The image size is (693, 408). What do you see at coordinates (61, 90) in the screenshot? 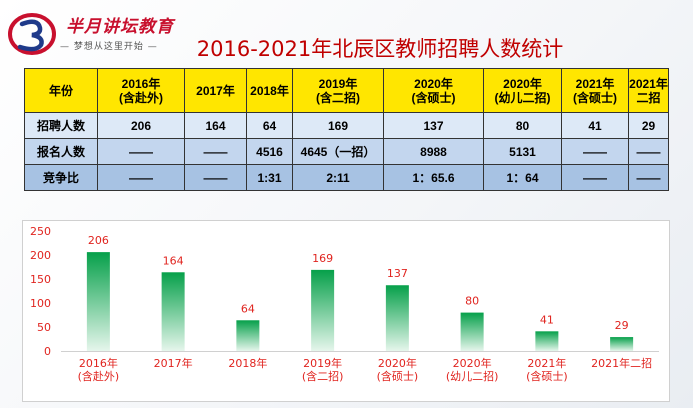
I see `header-cell: 年份` at bounding box center [61, 90].